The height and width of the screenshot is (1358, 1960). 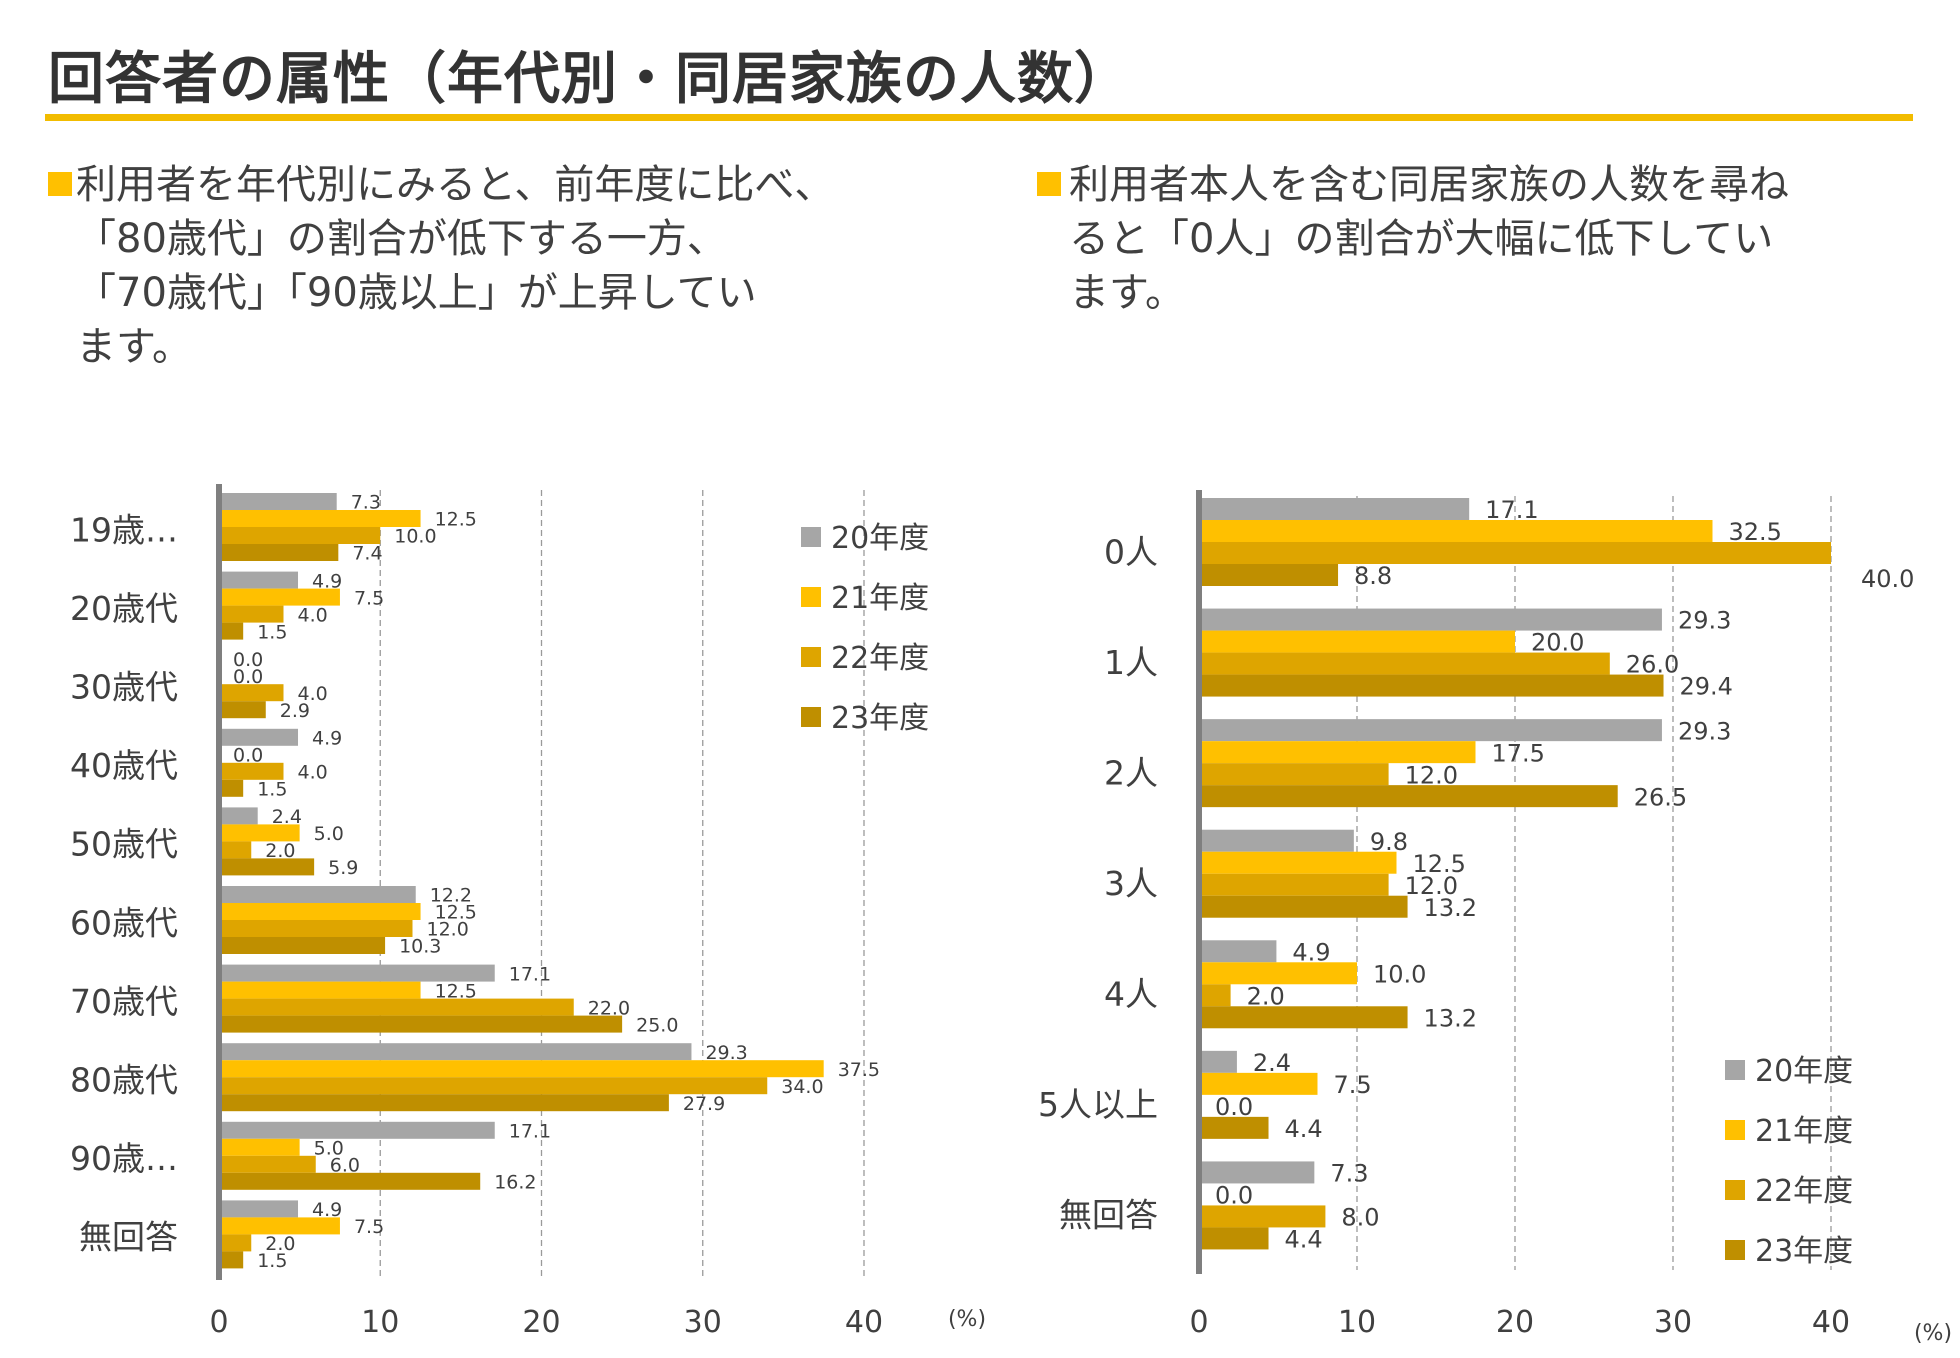 What do you see at coordinates (1421, 239) in the screenshot?
I see `bullet-right-line: ると「0人」の割合が大幅に低下してい` at bounding box center [1421, 239].